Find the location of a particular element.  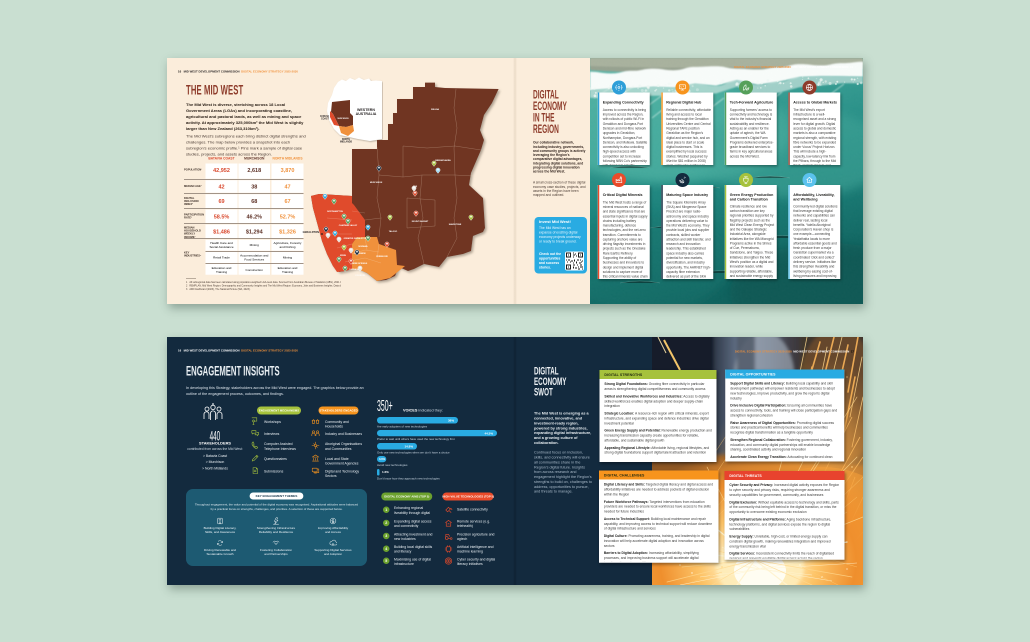

svg-text: NORTHAMPTON is located at coordinates (335, 211).